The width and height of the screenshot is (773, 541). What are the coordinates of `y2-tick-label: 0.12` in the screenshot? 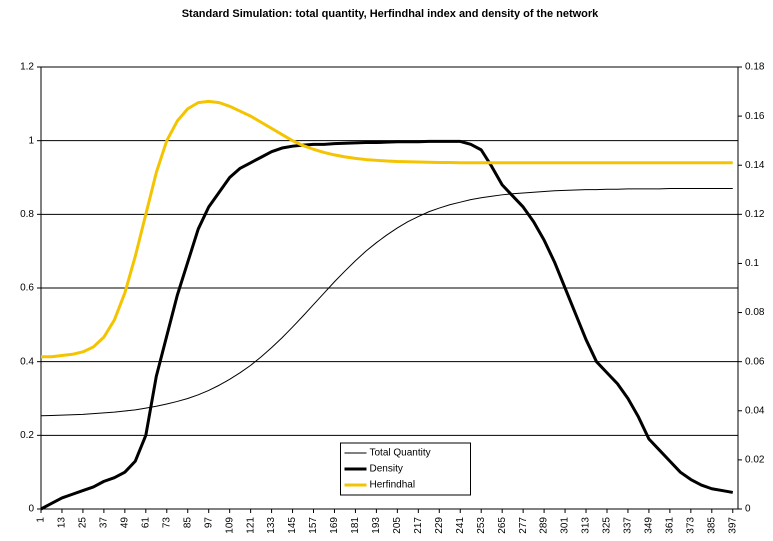 It's located at (755, 214).